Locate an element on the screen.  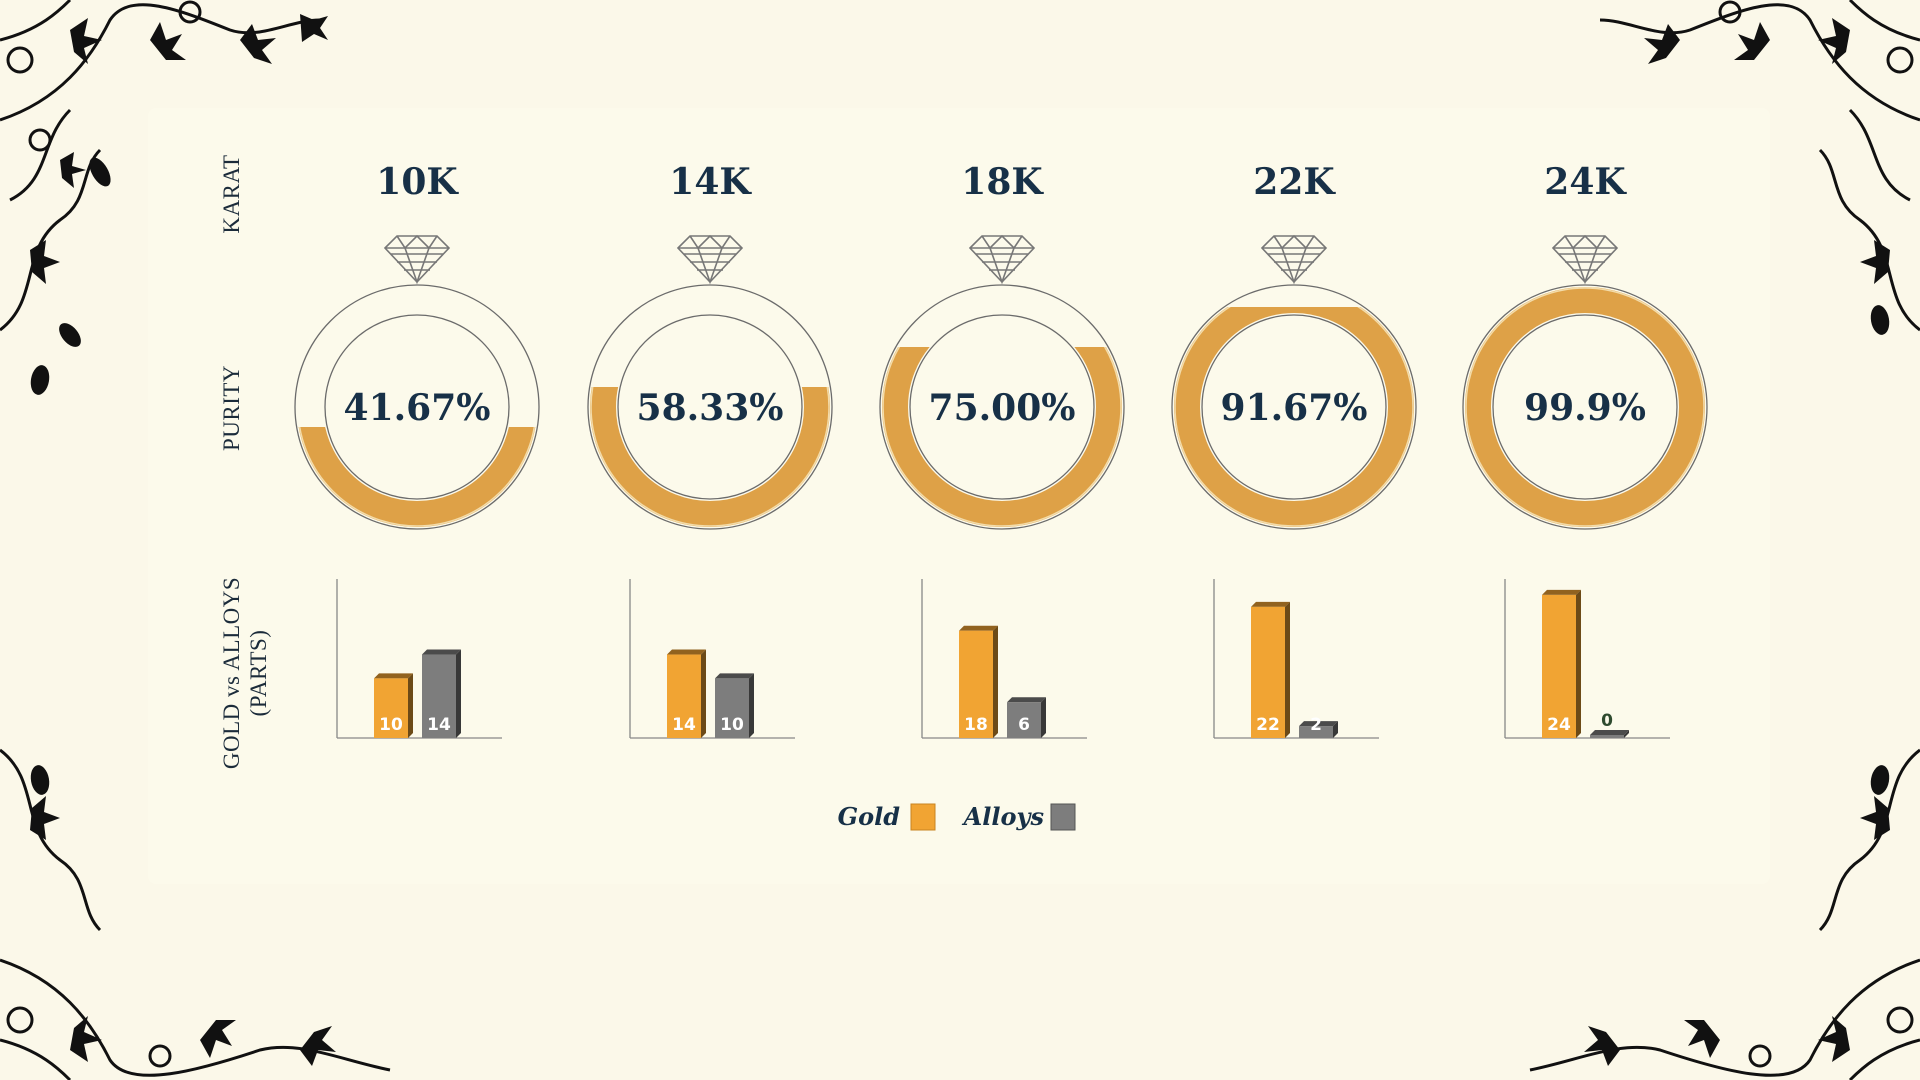
karat-label: 18K is located at coordinates (1002, 182).